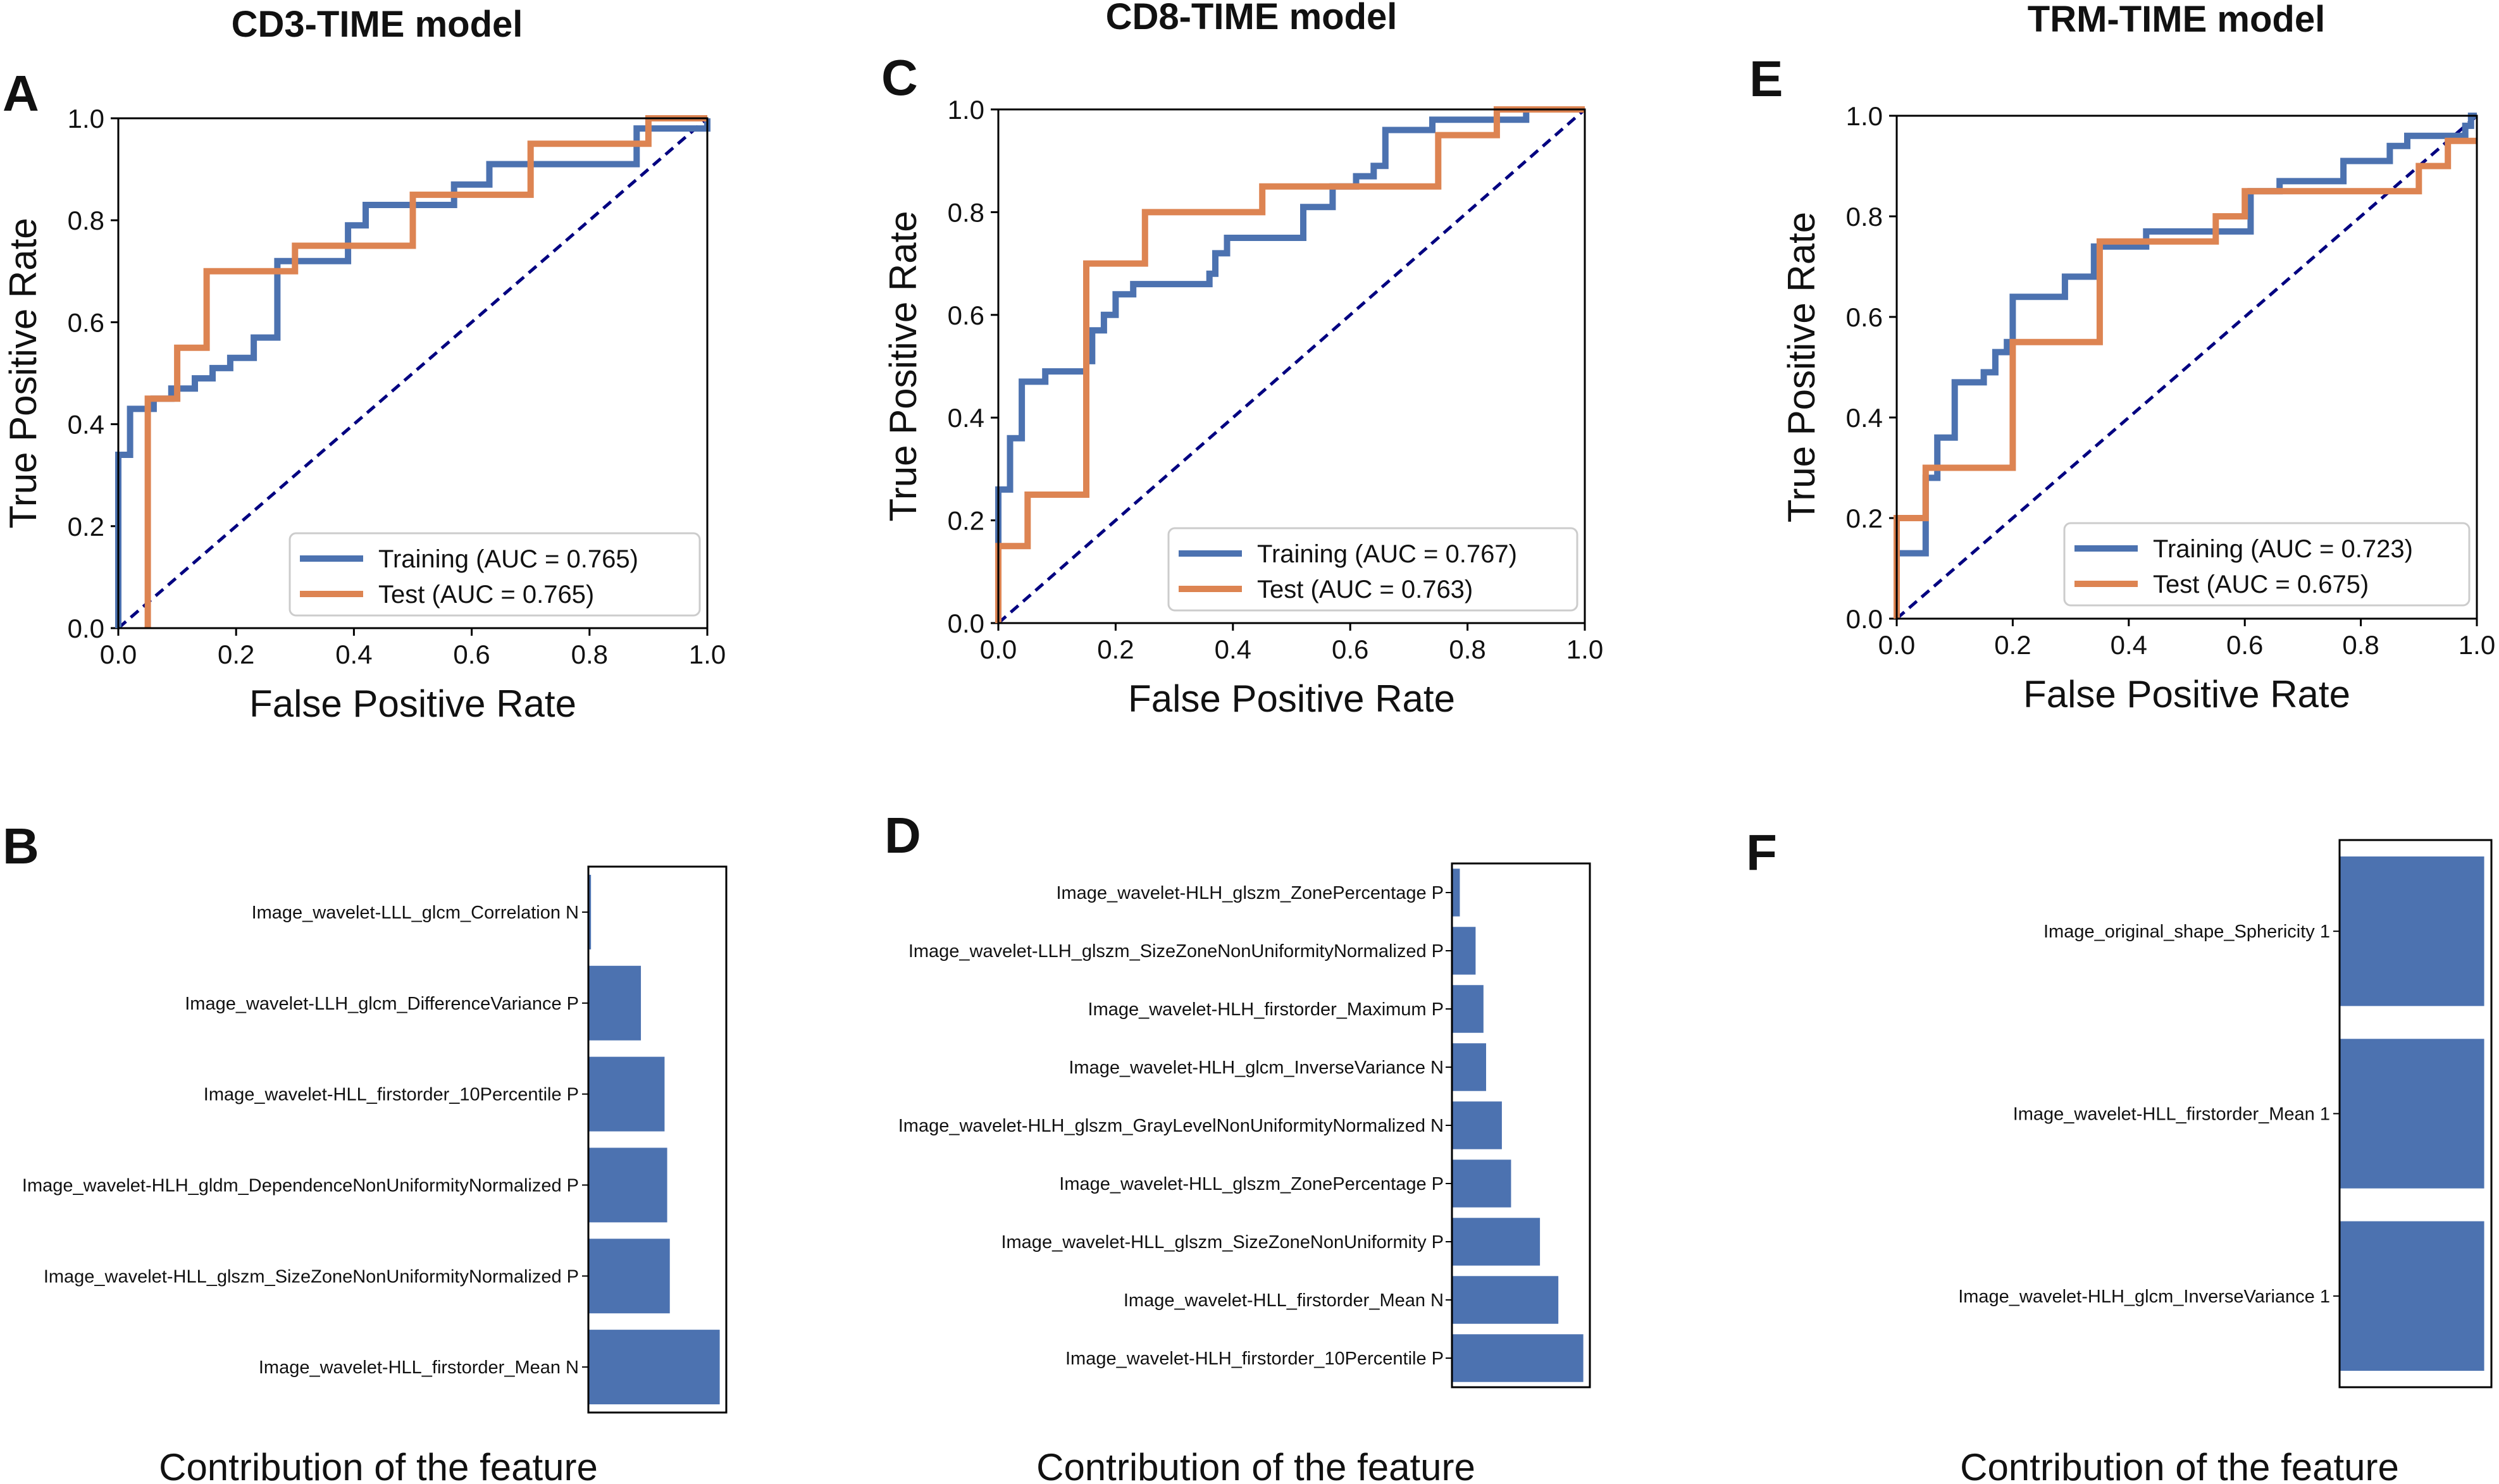 The height and width of the screenshot is (1484, 2499). Describe the element at coordinates (1372, 569) in the screenshot. I see `legend: Training (AUC = 0.767) Test (AUC = 0.763)` at that location.